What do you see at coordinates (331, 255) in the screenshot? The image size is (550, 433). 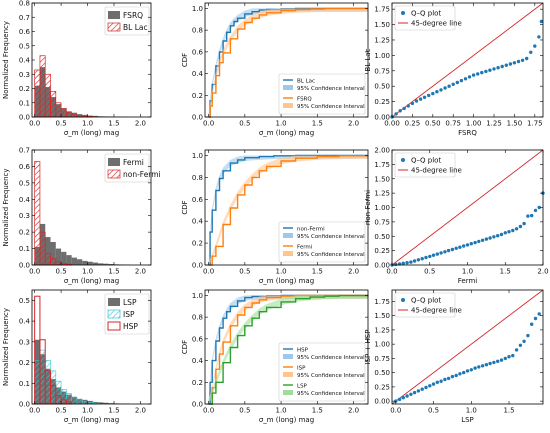 I see `legend-band-label-1: 95% Confidence Interval` at bounding box center [331, 255].